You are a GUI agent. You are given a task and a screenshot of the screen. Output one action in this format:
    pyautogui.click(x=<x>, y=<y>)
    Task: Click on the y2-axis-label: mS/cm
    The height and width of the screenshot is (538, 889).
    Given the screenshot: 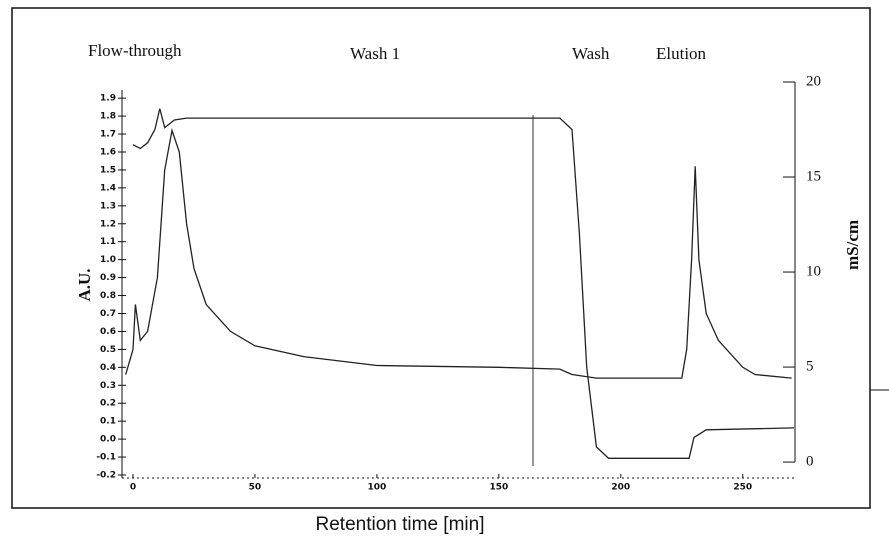 What is the action you would take?
    pyautogui.click(x=852, y=245)
    